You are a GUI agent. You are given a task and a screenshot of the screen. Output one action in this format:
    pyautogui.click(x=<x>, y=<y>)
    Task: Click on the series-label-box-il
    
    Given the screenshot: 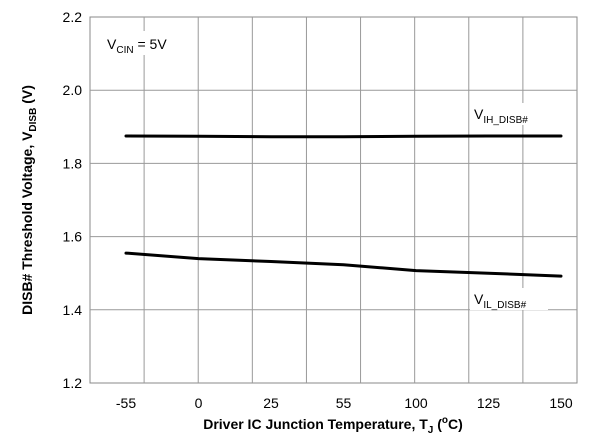 What is the action you would take?
    pyautogui.click(x=509, y=299)
    